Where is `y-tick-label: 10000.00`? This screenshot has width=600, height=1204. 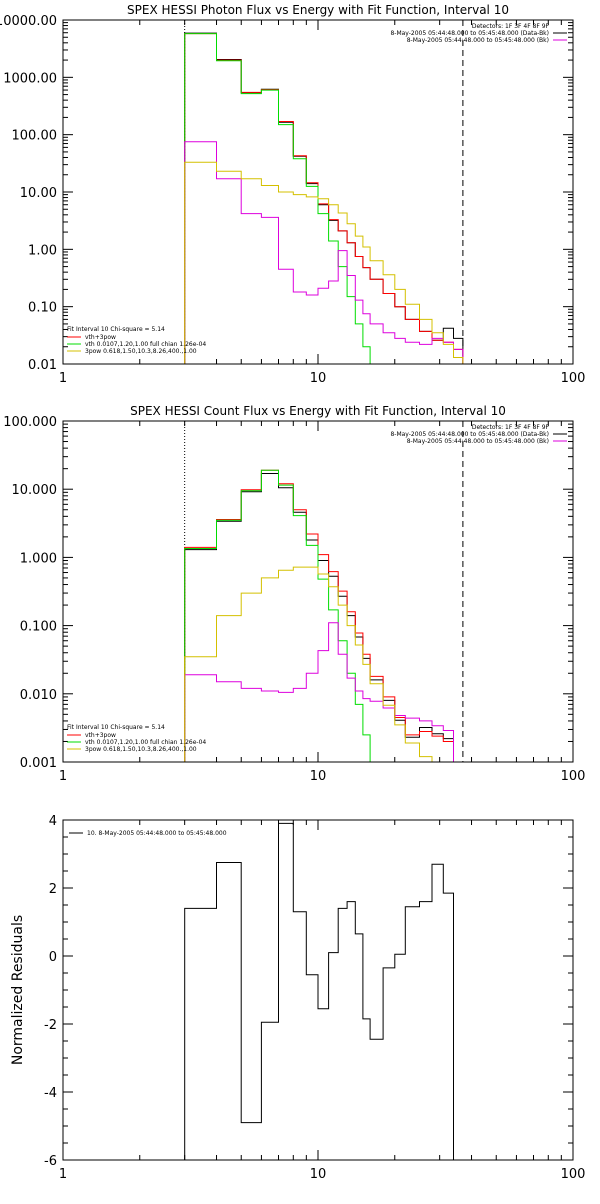 y-tick-label: 10000.00 is located at coordinates (28, 21).